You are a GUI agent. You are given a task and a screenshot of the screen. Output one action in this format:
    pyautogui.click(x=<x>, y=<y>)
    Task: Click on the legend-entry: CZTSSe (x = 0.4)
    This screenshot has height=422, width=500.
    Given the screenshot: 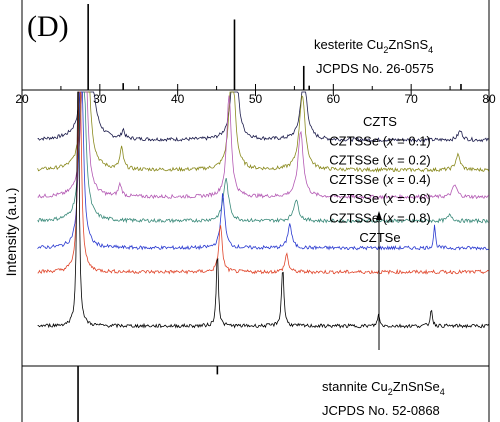 What is the action you would take?
    pyautogui.click(x=380, y=179)
    